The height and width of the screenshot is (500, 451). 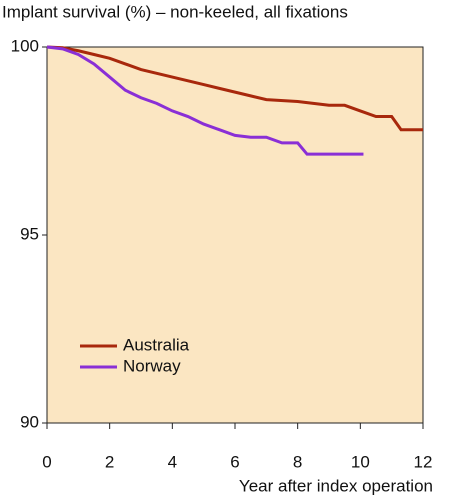 What do you see at coordinates (423, 461) in the screenshot?
I see `x-tick-label: 12` at bounding box center [423, 461].